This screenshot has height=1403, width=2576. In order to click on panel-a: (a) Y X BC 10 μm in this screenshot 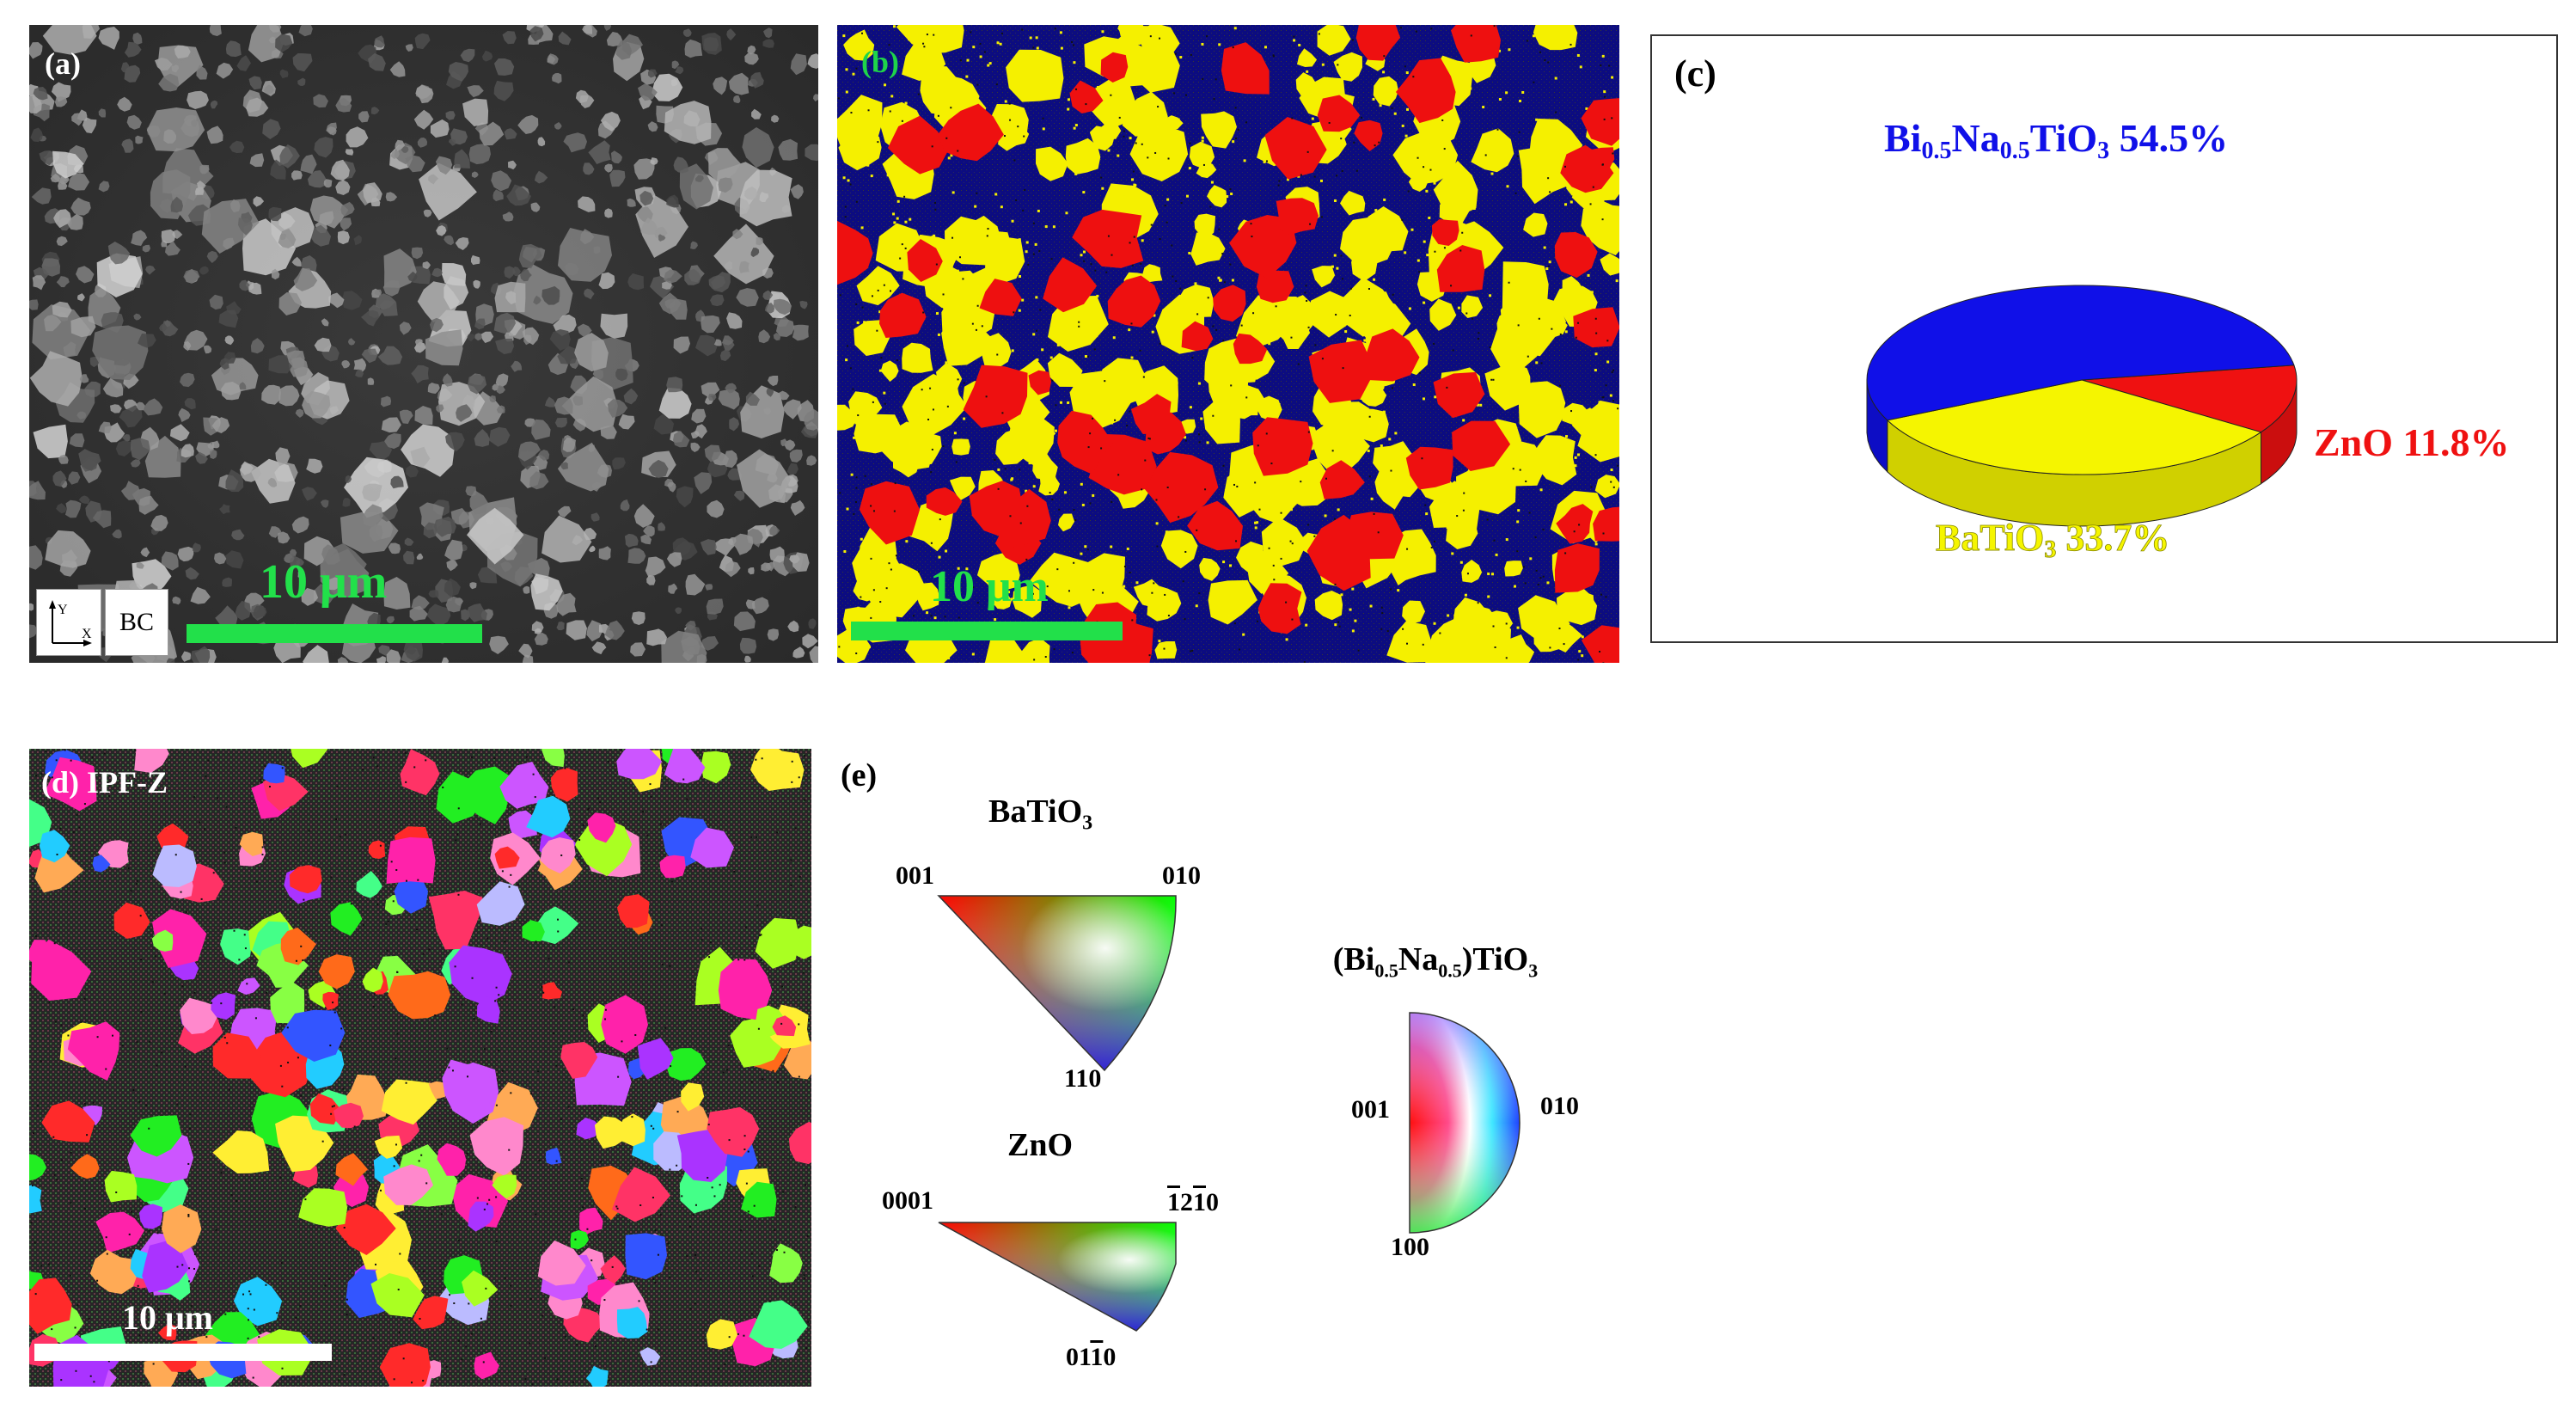, I will do `click(423, 344)`.